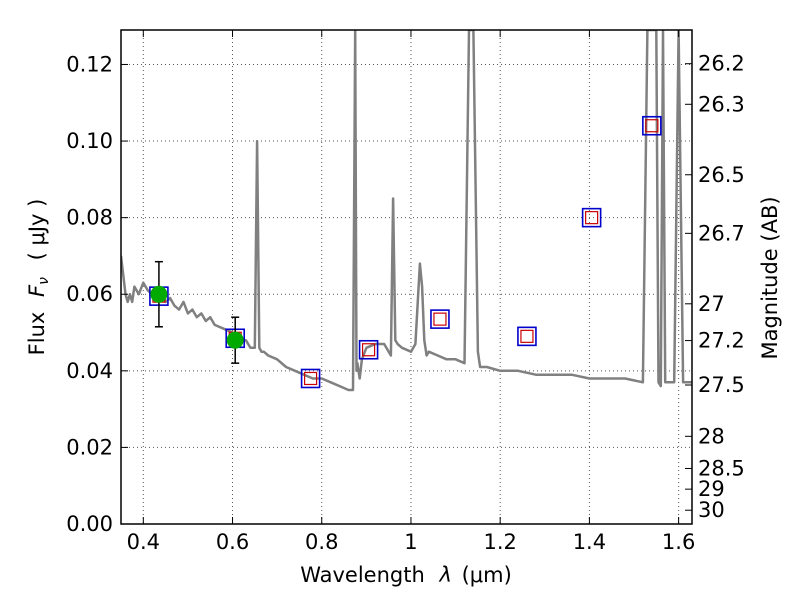  What do you see at coordinates (89, 524) in the screenshot?
I see `y-tick-label: 0.00` at bounding box center [89, 524].